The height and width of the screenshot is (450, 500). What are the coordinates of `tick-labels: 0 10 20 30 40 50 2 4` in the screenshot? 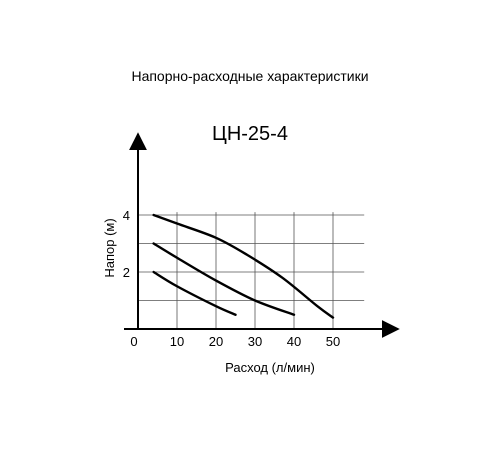 It's located at (231, 278).